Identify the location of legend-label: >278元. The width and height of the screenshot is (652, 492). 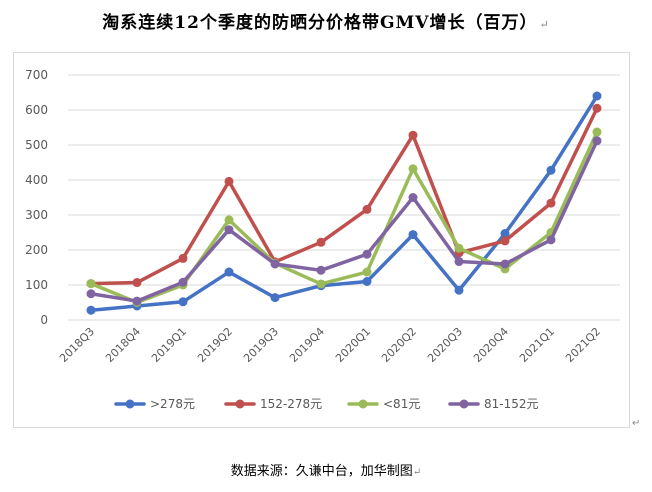
(172, 404).